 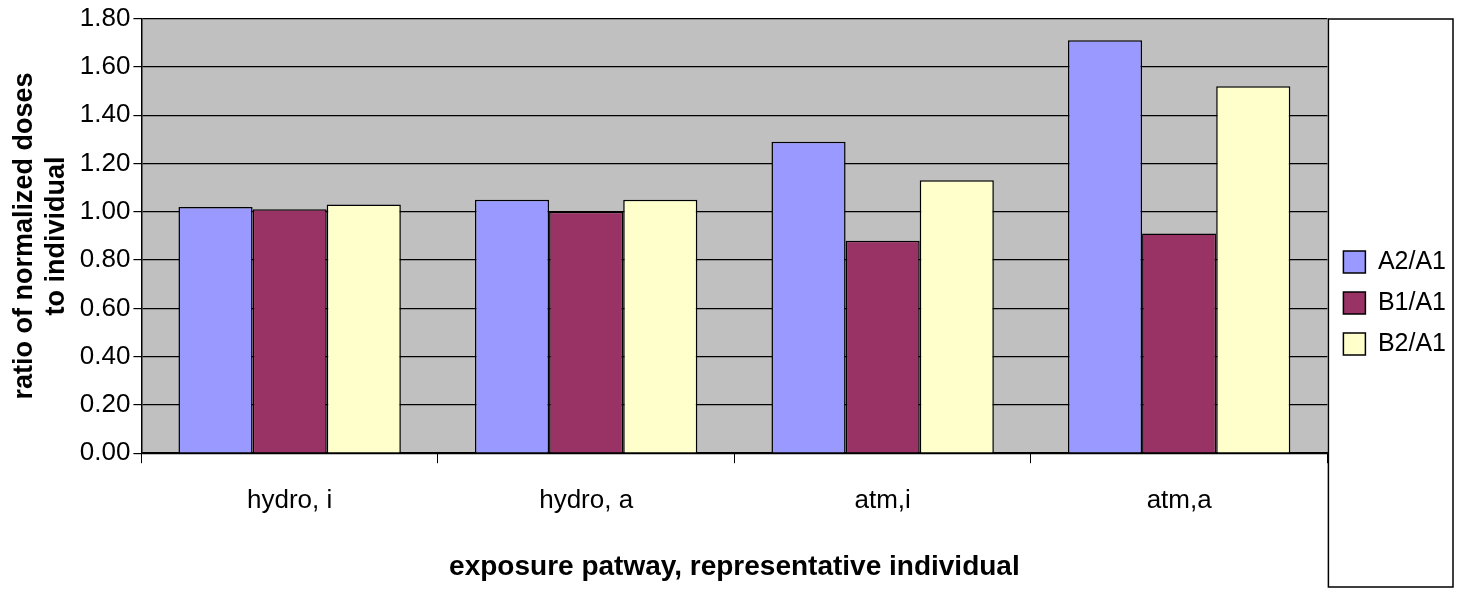 I want to click on y-tick-label: 0.60, so click(x=105, y=306).